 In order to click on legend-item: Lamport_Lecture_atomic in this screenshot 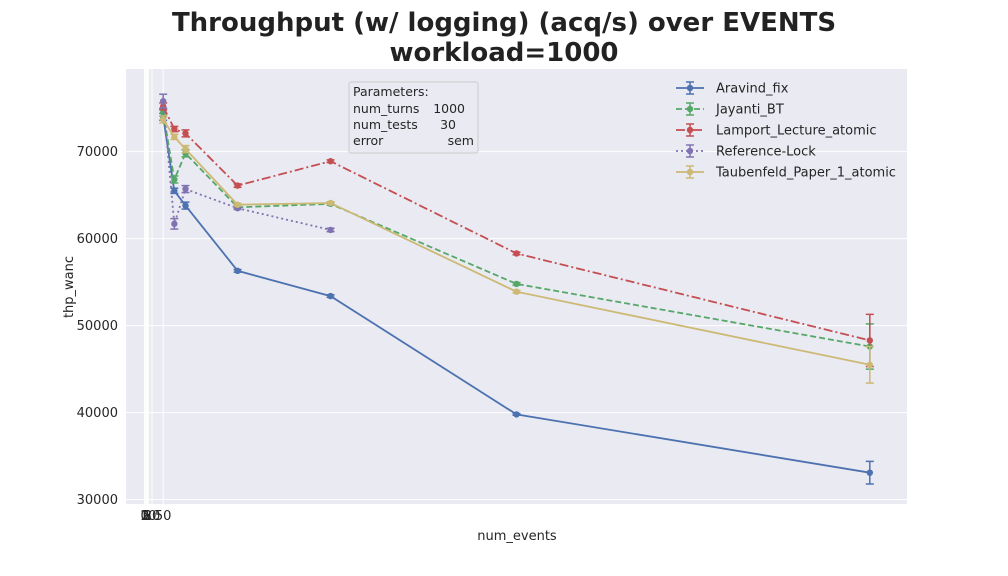, I will do `click(776, 131)`.